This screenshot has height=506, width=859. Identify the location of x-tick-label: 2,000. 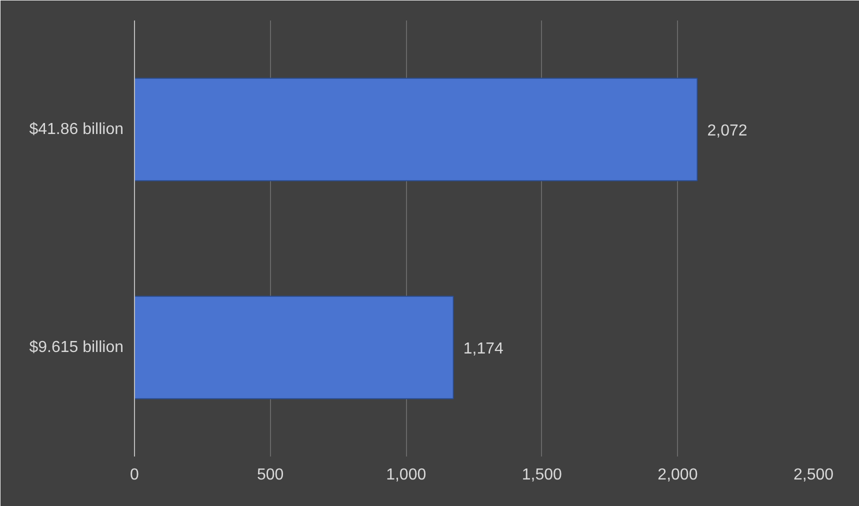
(678, 475).